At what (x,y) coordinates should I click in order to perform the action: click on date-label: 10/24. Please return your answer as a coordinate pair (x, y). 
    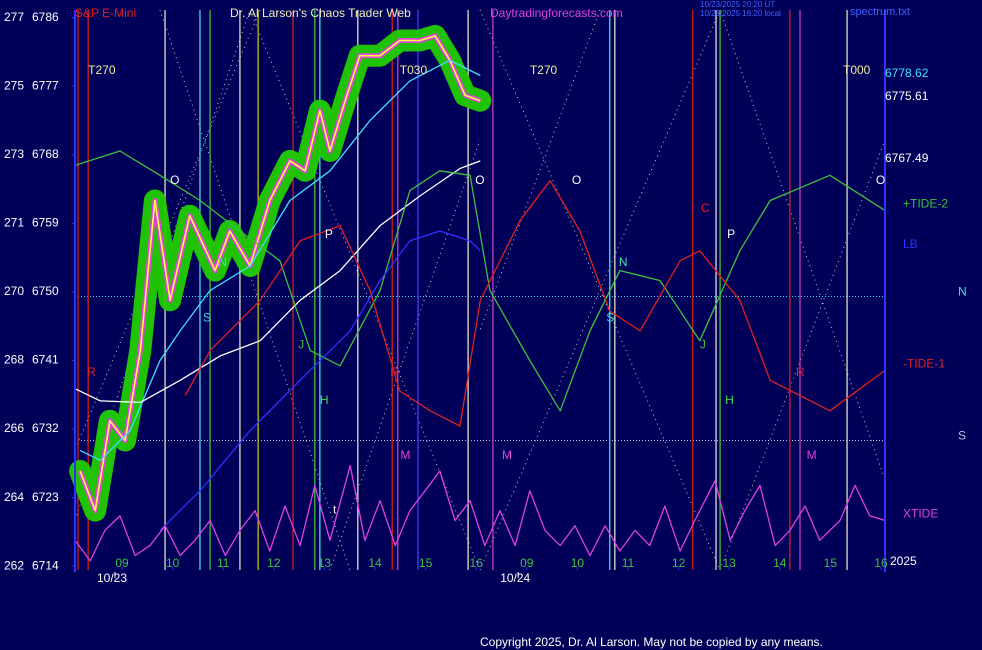
    Looking at the image, I should click on (515, 578).